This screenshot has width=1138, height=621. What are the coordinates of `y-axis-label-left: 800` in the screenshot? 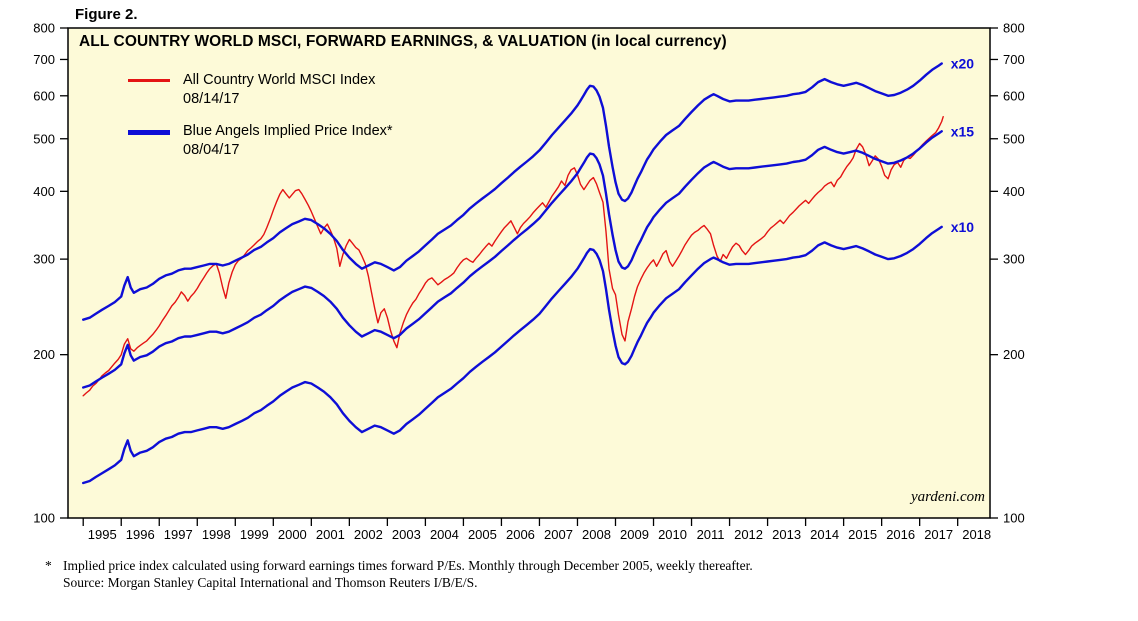 It's located at (44, 28).